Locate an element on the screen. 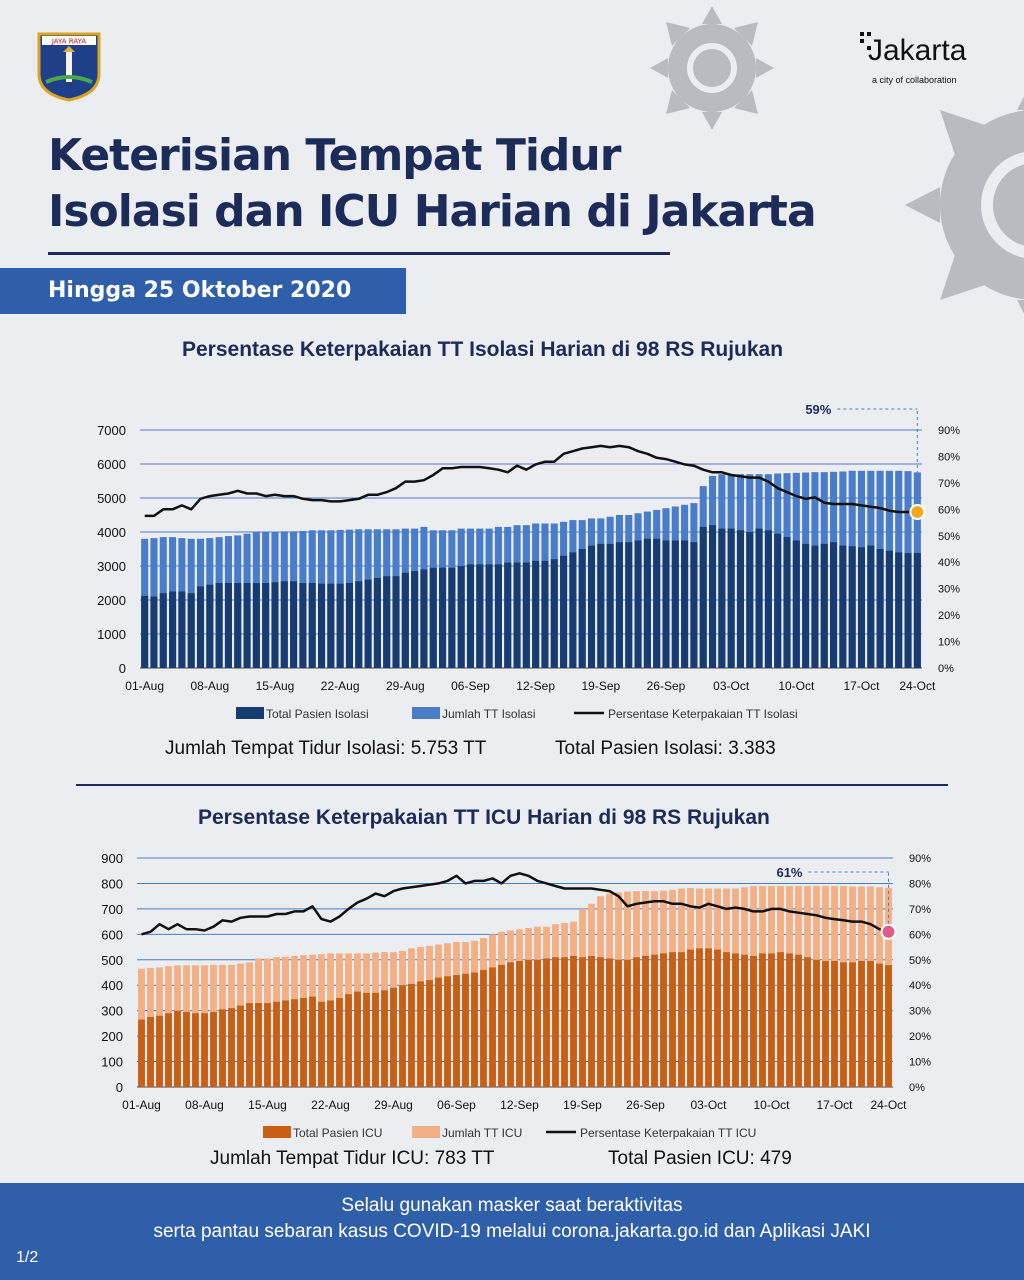  x-tick-label: 10-Oct is located at coordinates (771, 1105).